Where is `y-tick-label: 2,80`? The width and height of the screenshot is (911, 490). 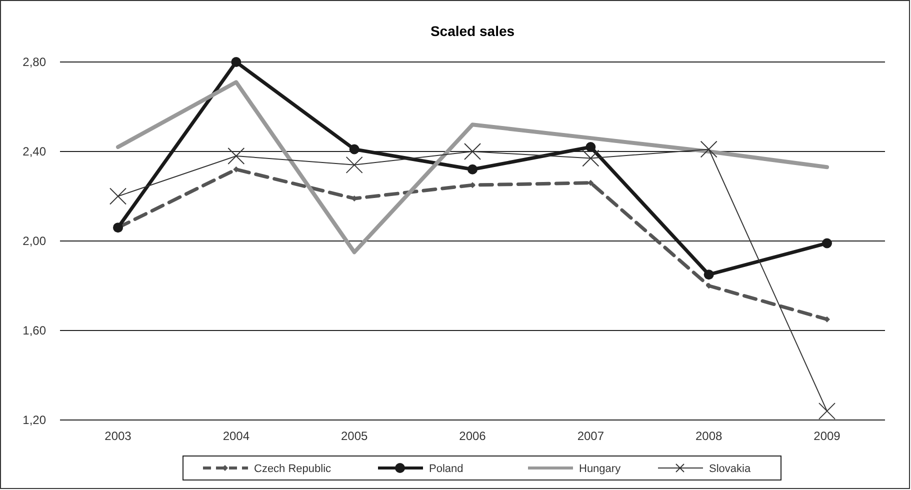
y-tick-label: 2,80 is located at coordinates (34, 62).